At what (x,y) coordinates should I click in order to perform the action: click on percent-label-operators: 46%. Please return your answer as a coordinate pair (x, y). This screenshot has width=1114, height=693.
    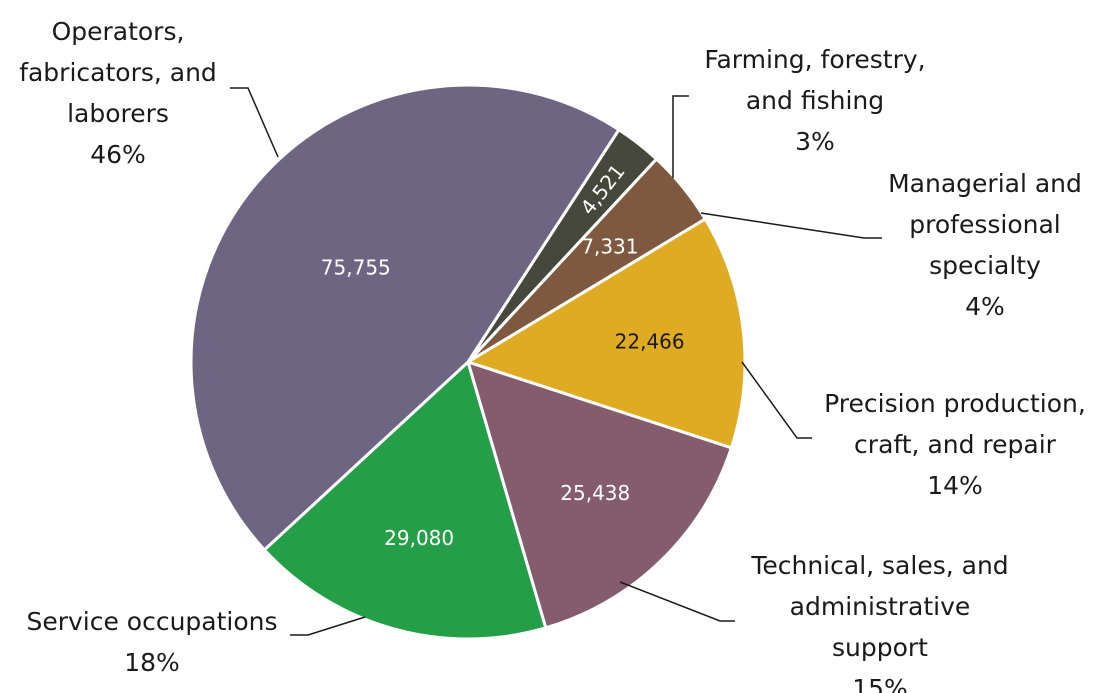
    Looking at the image, I should click on (118, 154).